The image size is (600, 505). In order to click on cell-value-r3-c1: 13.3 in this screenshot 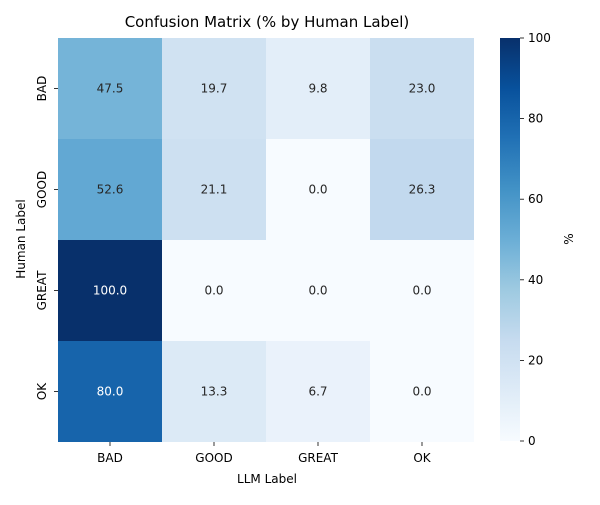, I will do `click(214, 392)`.